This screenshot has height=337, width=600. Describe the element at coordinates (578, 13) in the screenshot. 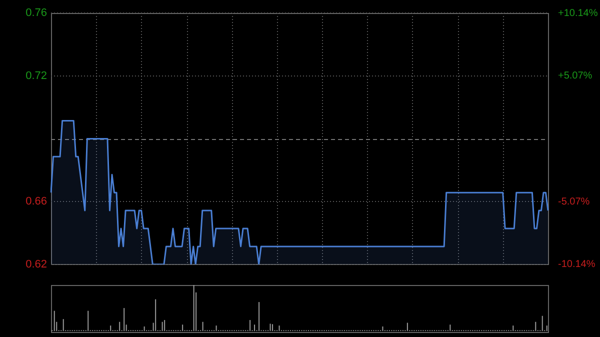

I see `y2-tick-label: +10.14%` at that location.